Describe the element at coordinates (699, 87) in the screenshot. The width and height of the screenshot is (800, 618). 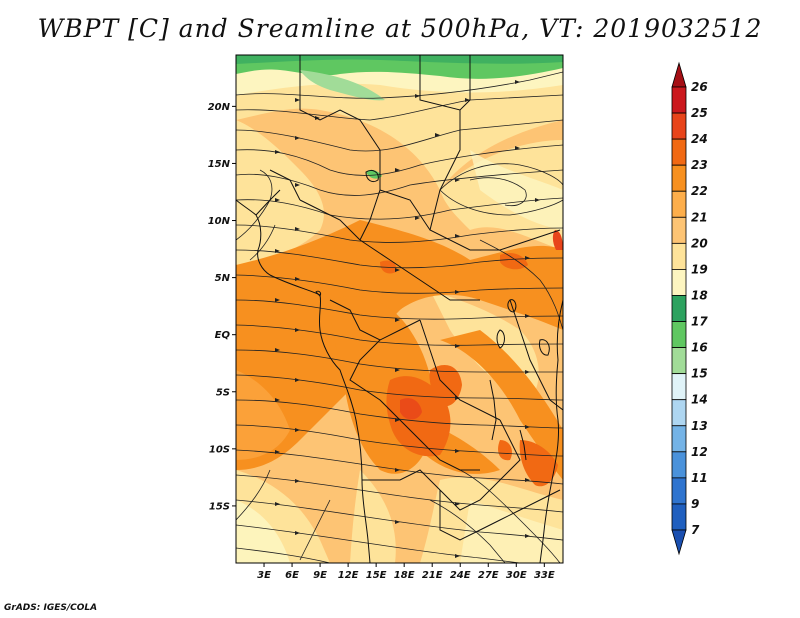
I see `colorbar-label: 26` at that location.